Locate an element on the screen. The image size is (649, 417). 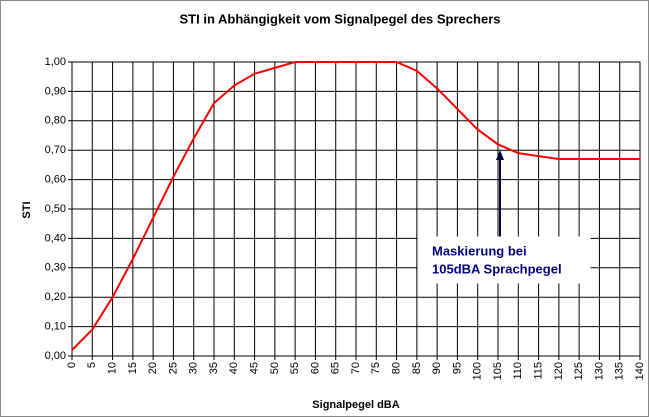
x-axis-label: Signalpegel dBA is located at coordinates (355, 405).